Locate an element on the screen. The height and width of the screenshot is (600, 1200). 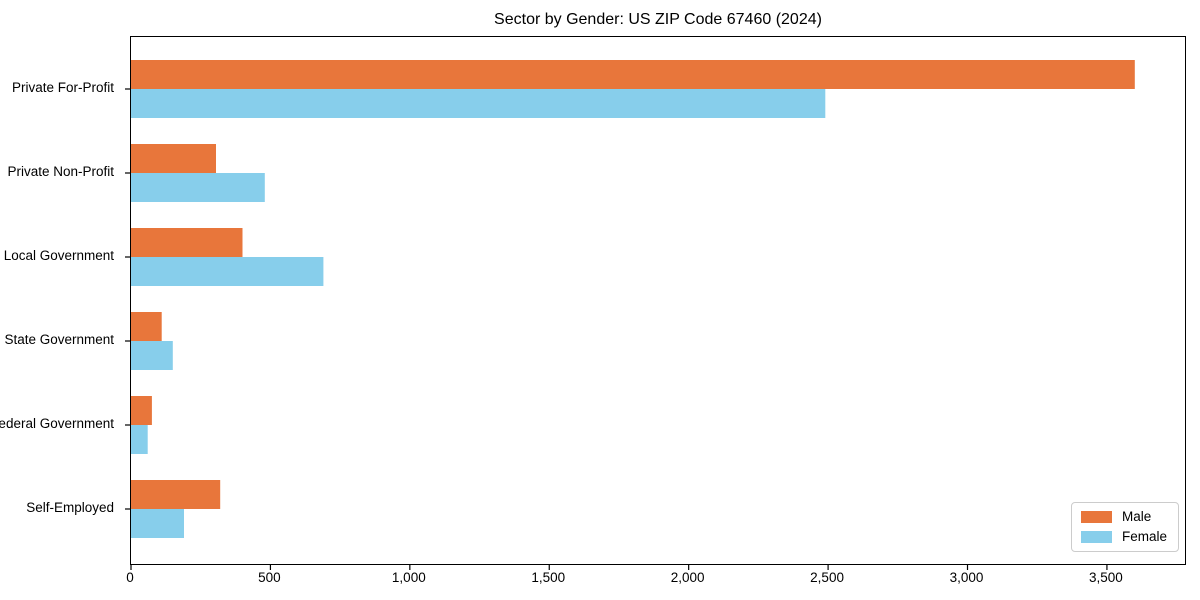
bar-male-local-government is located at coordinates (187, 242).